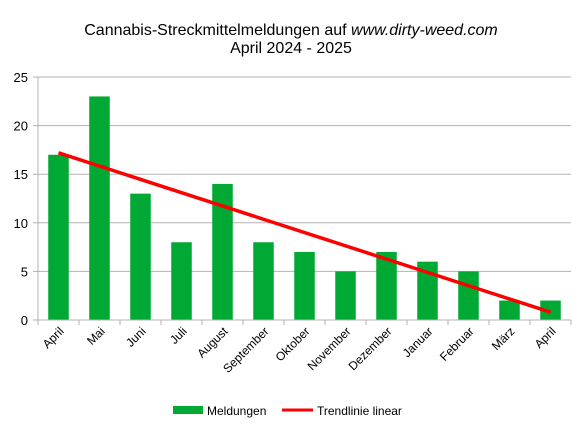 Image resolution: width=582 pixels, height=427 pixels. Describe the element at coordinates (135, 336) in the screenshot. I see `x-tick-label: Juni` at that location.